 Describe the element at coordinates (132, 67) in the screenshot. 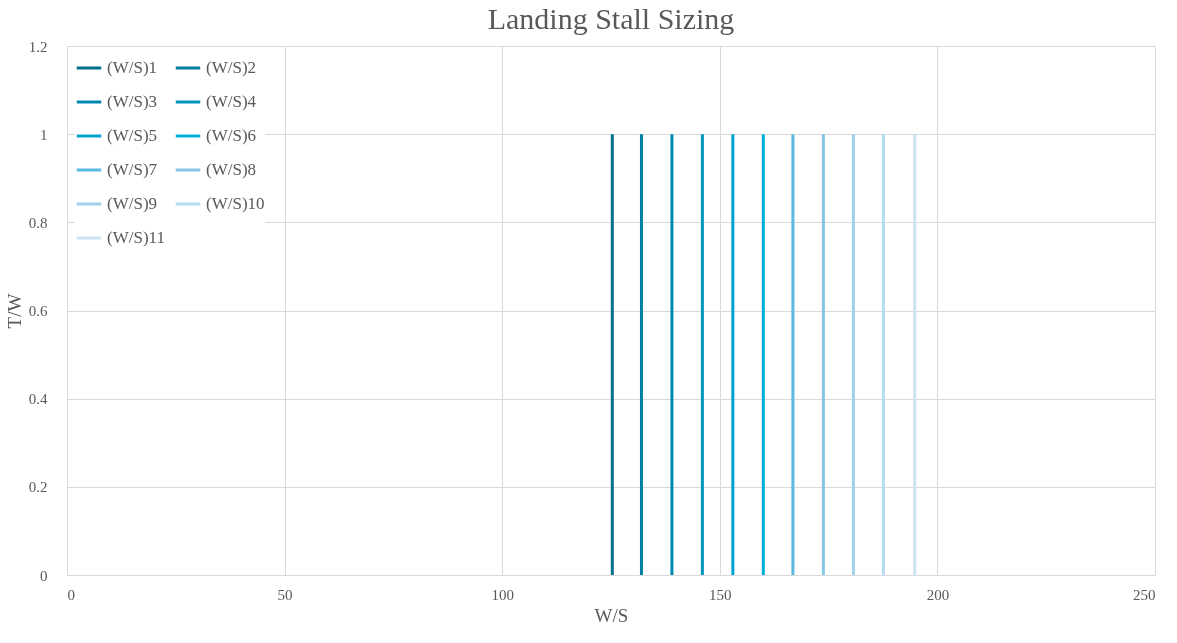

I see `legend-label: (W/S)1` at that location.